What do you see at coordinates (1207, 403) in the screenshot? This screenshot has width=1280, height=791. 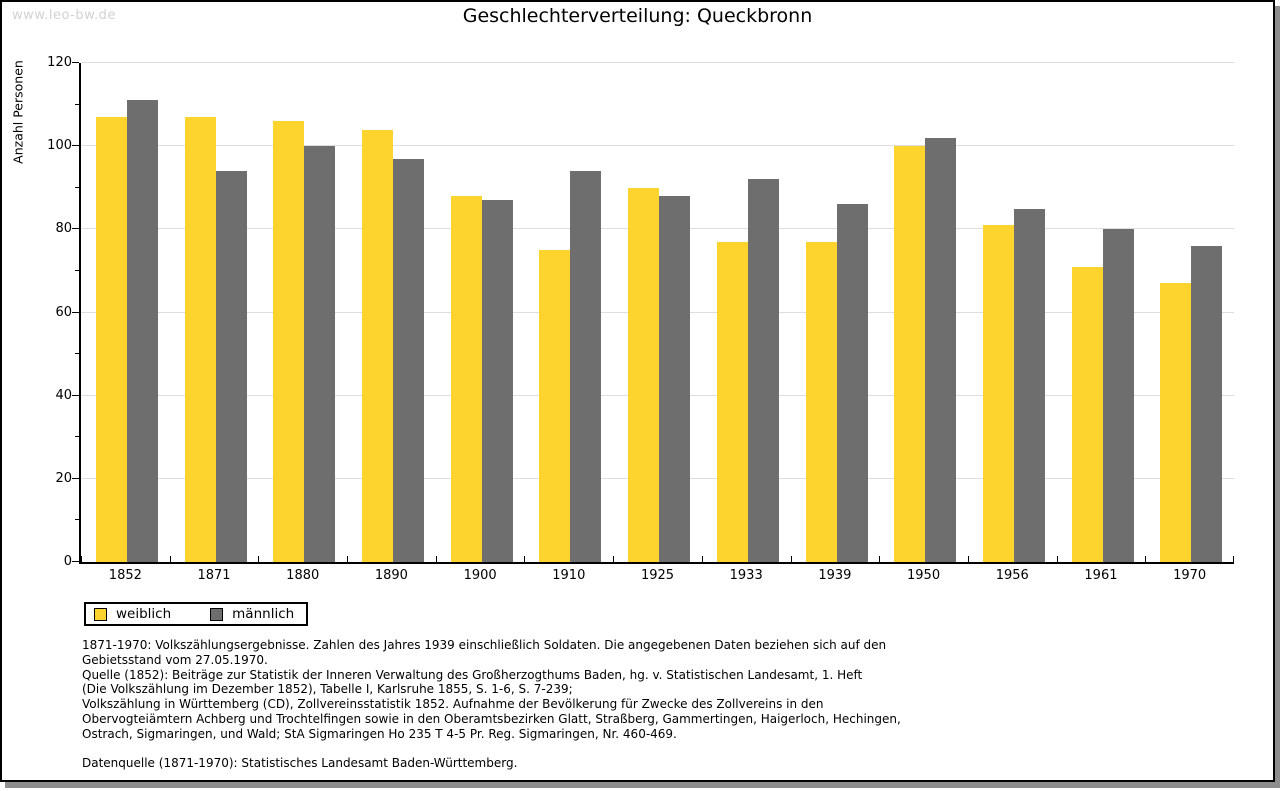 I see `bar-männlich-1970` at bounding box center [1207, 403].